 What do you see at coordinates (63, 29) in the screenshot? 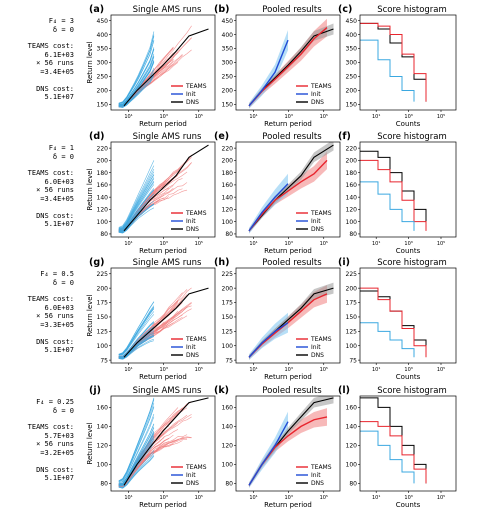
I see `param-delta: δ = 0` at bounding box center [63, 29].